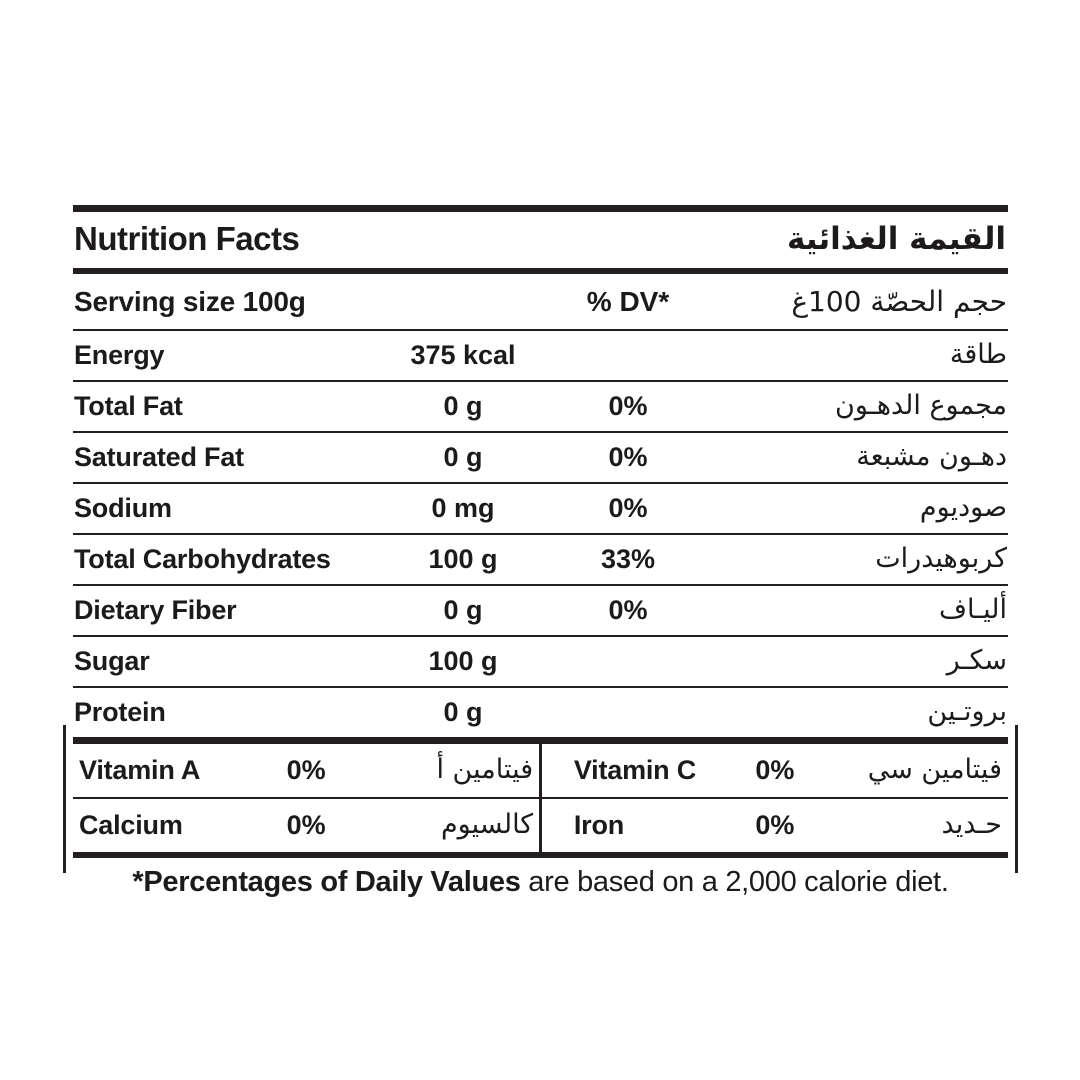 The image size is (1080, 1080). I want to click on micro-cell-vitamin-a: Vitamin A 0% فيتامين أ, so click(306, 770).